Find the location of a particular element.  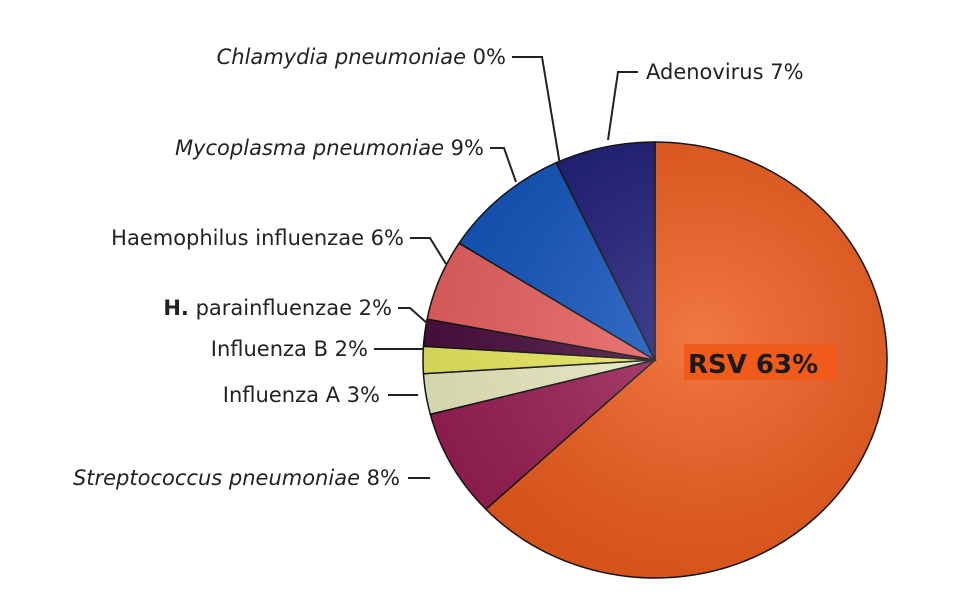

slice-label-mycoplasma-pneumoniae: Mycoplasma pneumoniae 9% is located at coordinates (329, 148).